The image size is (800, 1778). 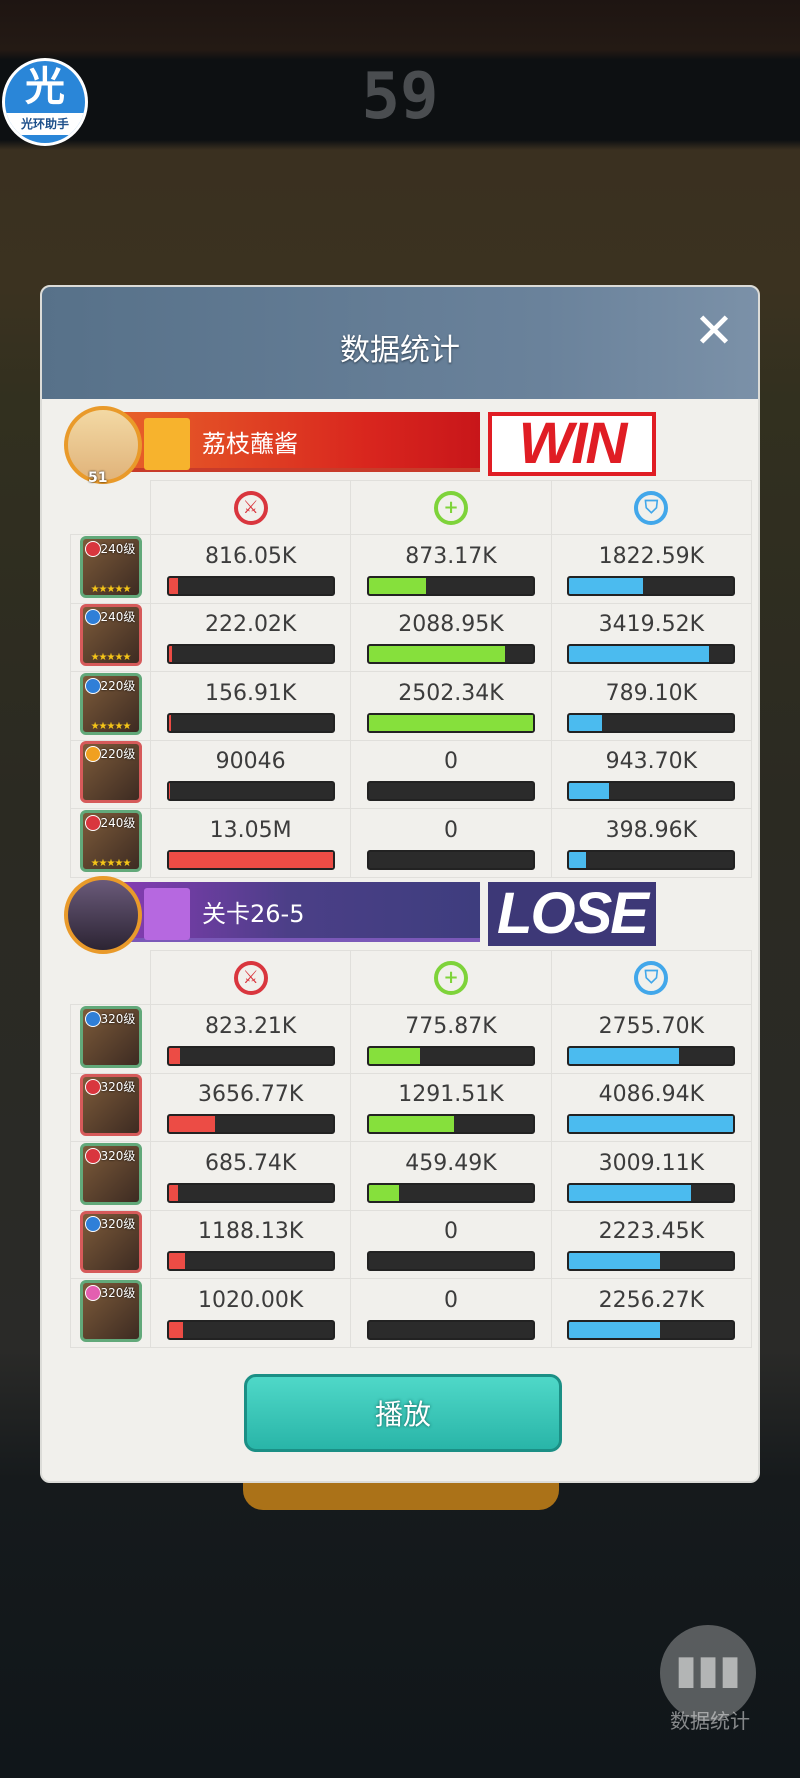 I want to click on team-avatar, so click(x=103, y=915).